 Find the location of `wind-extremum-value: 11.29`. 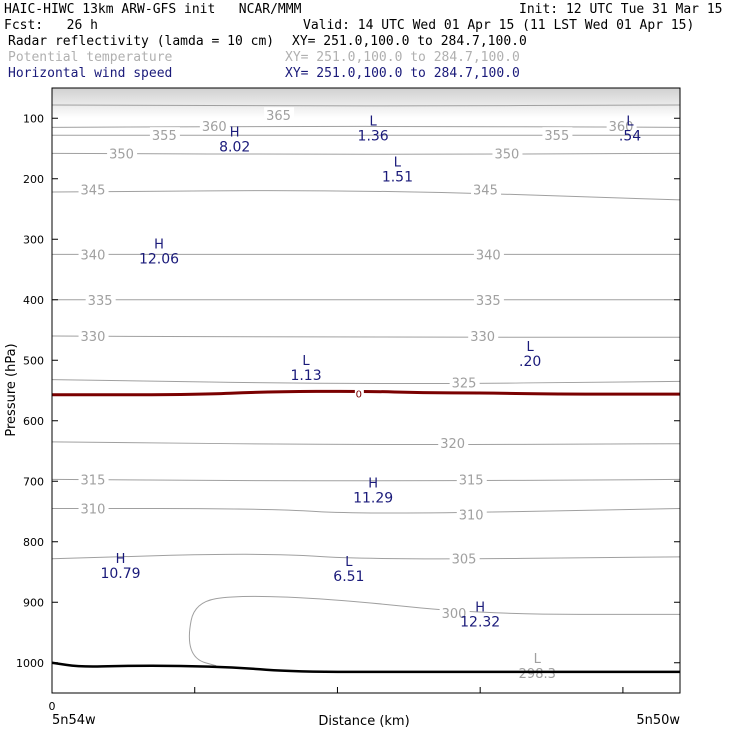

wind-extremum-value: 11.29 is located at coordinates (373, 498).